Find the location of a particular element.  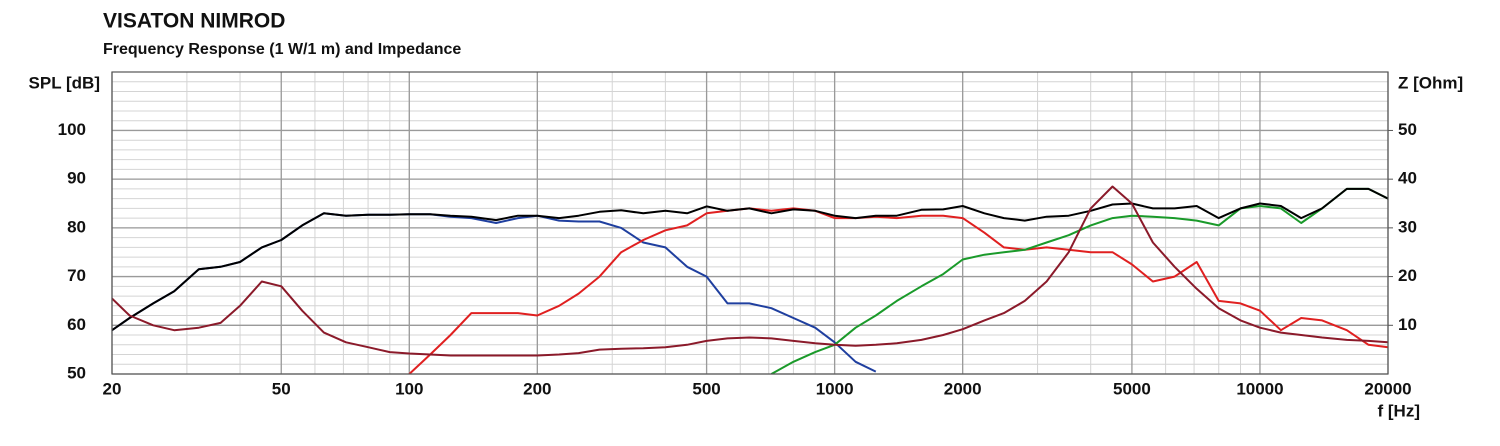

x-tick-label: 5000 is located at coordinates (1132, 388).